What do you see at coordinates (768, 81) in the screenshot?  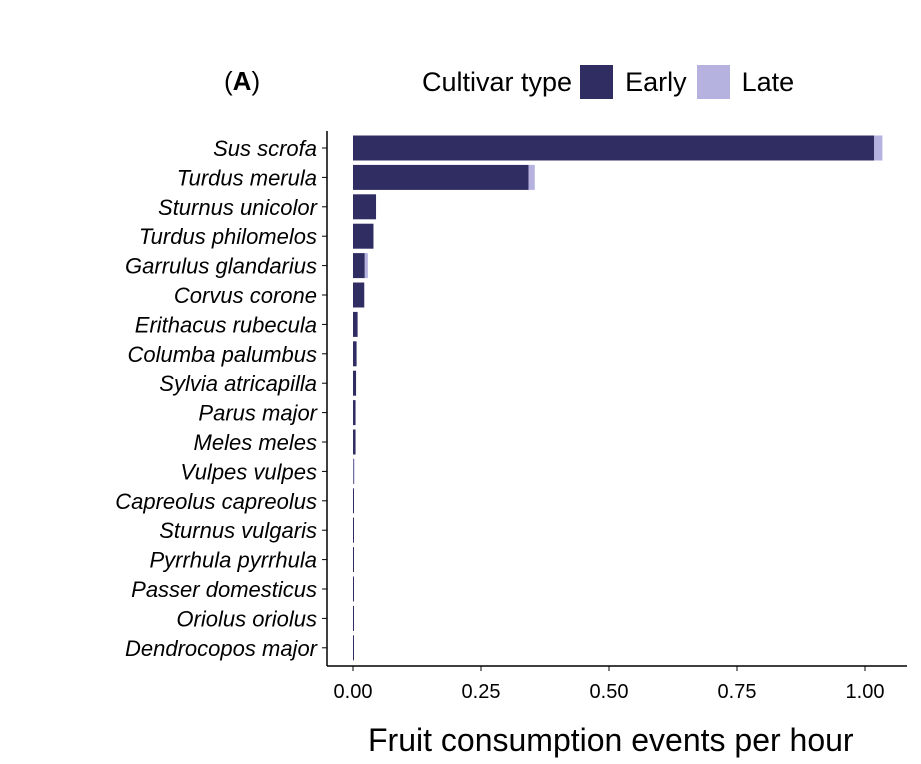 I see `legend-label-late: Late` at bounding box center [768, 81].